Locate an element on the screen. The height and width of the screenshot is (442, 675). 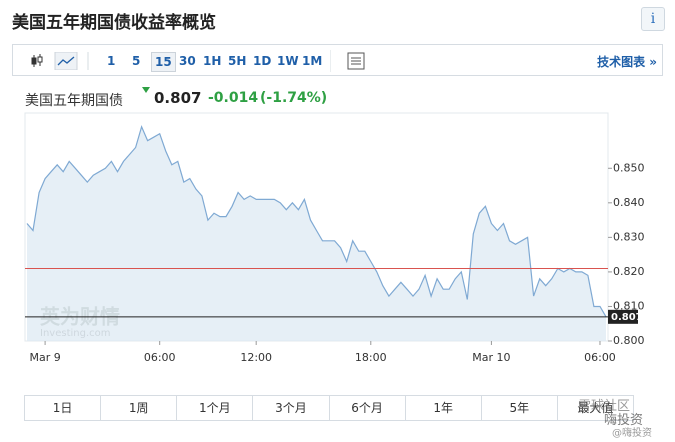
overlay-text: 嗨投资 is located at coordinates (624, 420).